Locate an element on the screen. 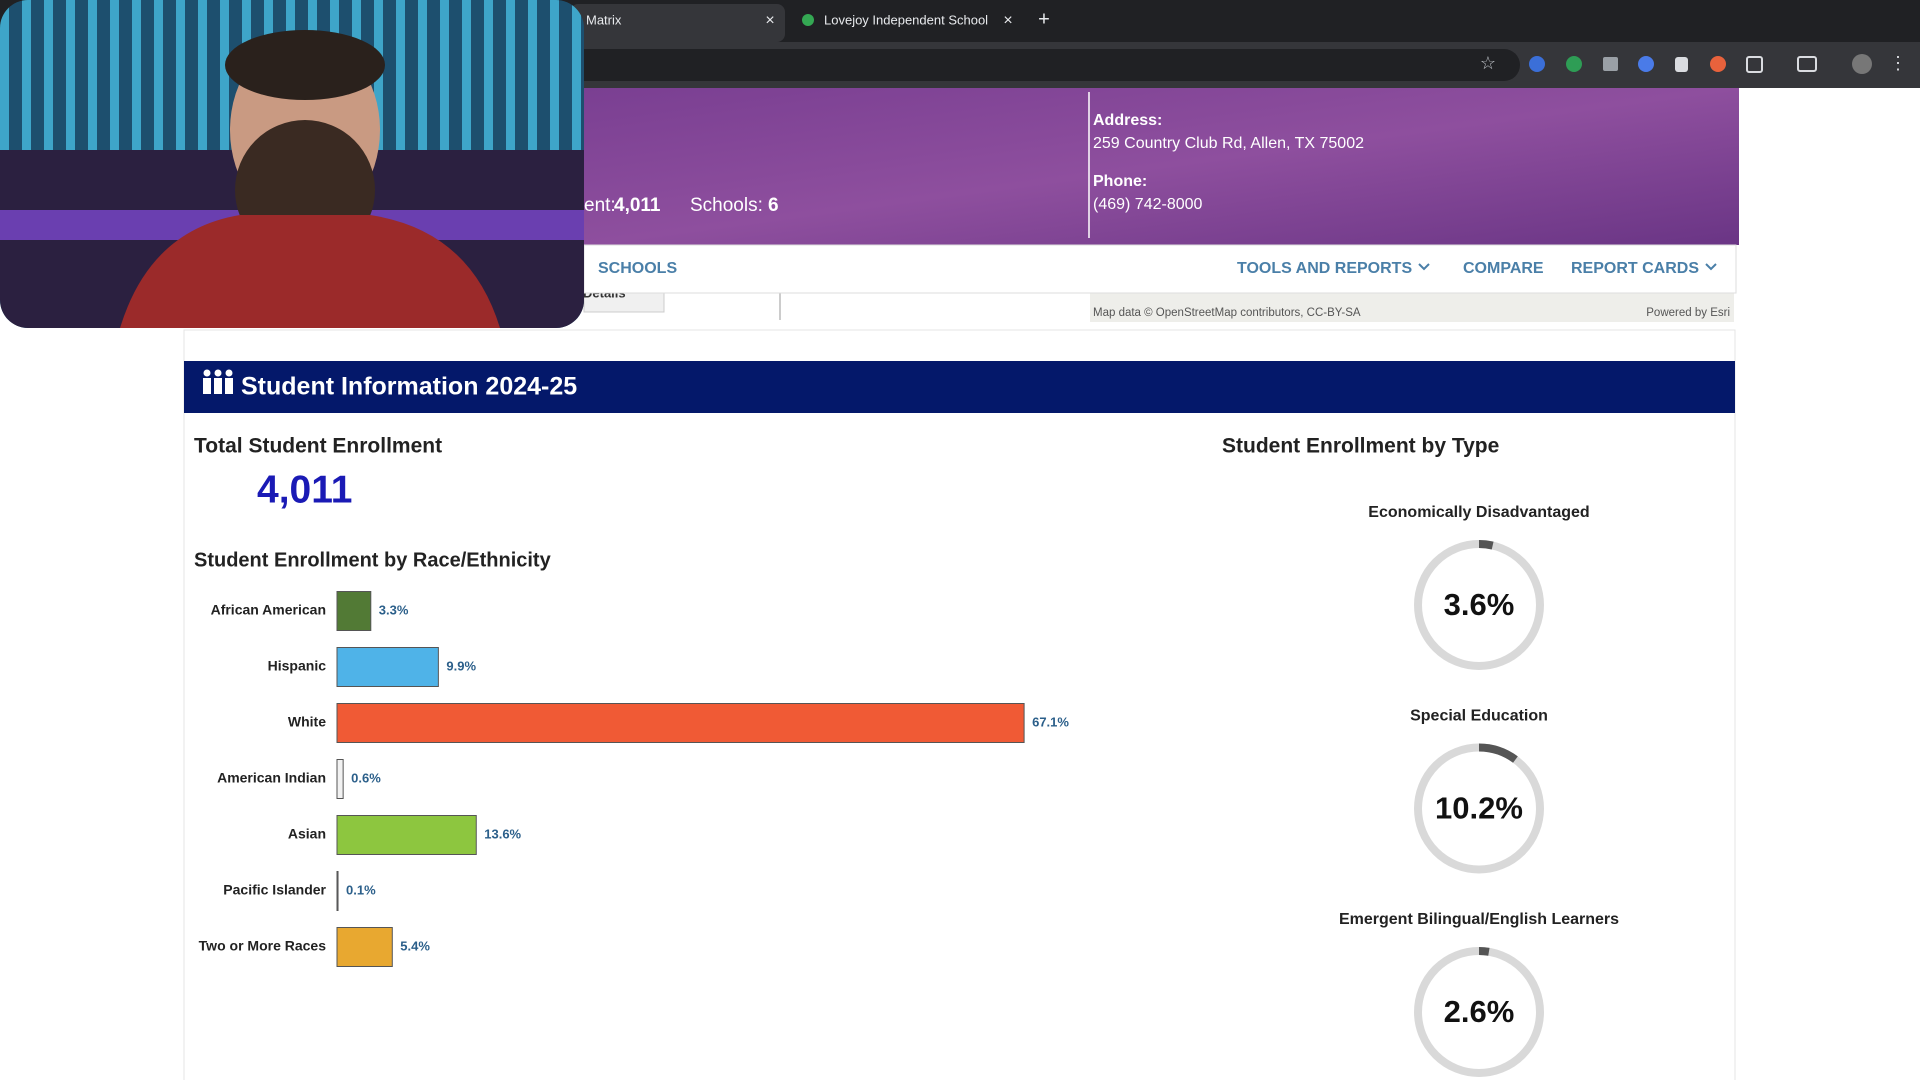 The width and height of the screenshot is (1920, 1080). total-label: Total Student Enrollment is located at coordinates (318, 446).